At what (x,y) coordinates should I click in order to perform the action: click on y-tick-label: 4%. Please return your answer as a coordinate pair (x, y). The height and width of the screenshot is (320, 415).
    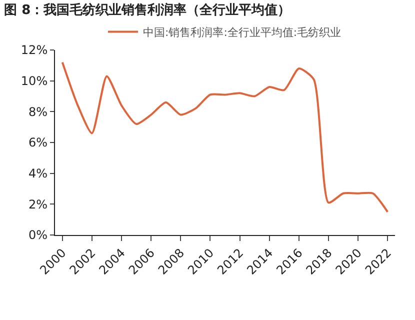
    Looking at the image, I should click on (38, 173).